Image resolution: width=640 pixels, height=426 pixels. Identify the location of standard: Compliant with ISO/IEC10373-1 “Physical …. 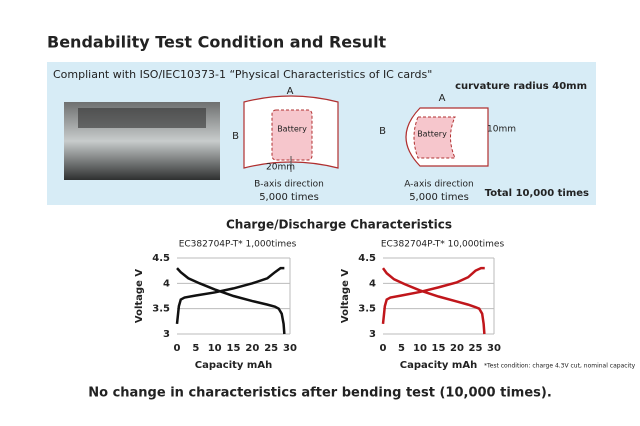
(242, 74).